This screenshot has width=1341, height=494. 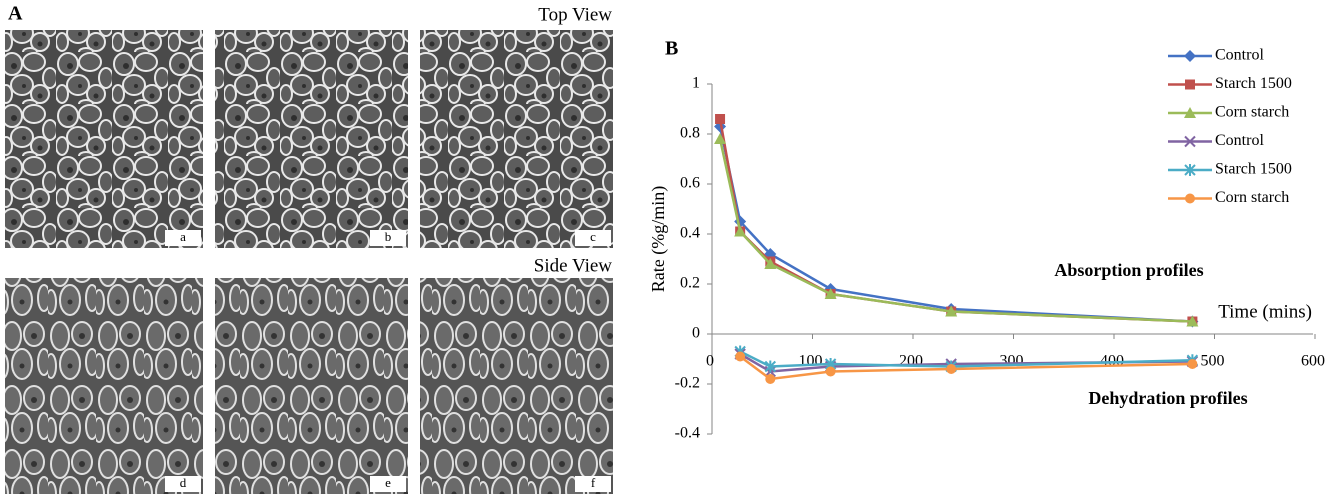 I want to click on x-tick-label: 0, so click(x=710, y=361).